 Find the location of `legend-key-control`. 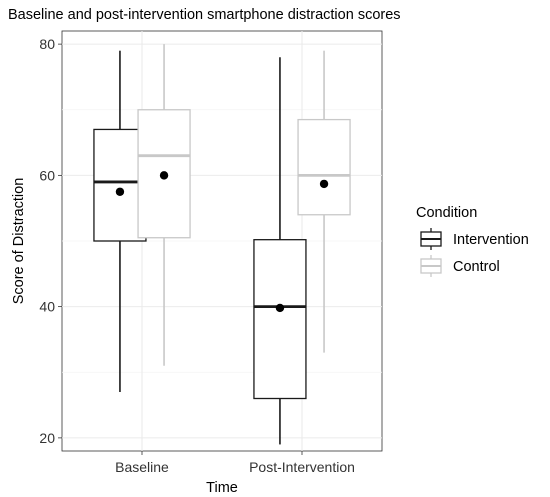

legend-key-control is located at coordinates (431, 266).